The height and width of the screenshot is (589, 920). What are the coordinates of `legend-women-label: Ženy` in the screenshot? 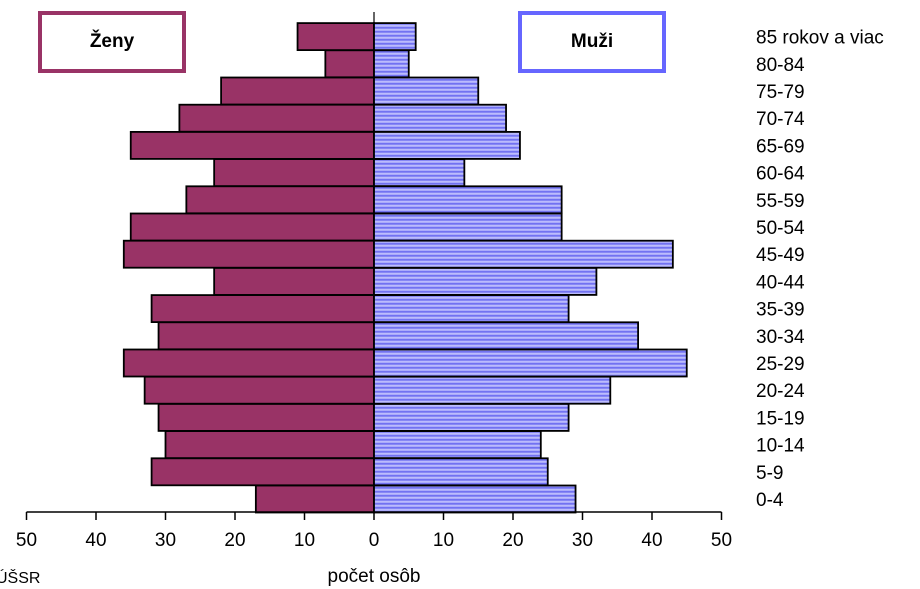 It's located at (112, 41).